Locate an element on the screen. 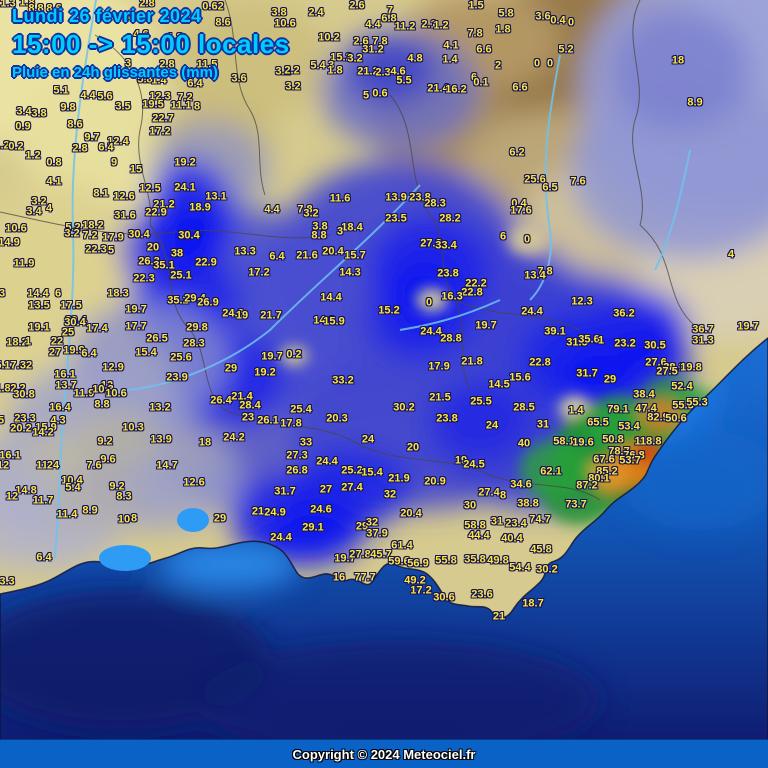 Image resolution: width=768 pixels, height=768 pixels. station-value-label: 4.4 is located at coordinates (373, 24).